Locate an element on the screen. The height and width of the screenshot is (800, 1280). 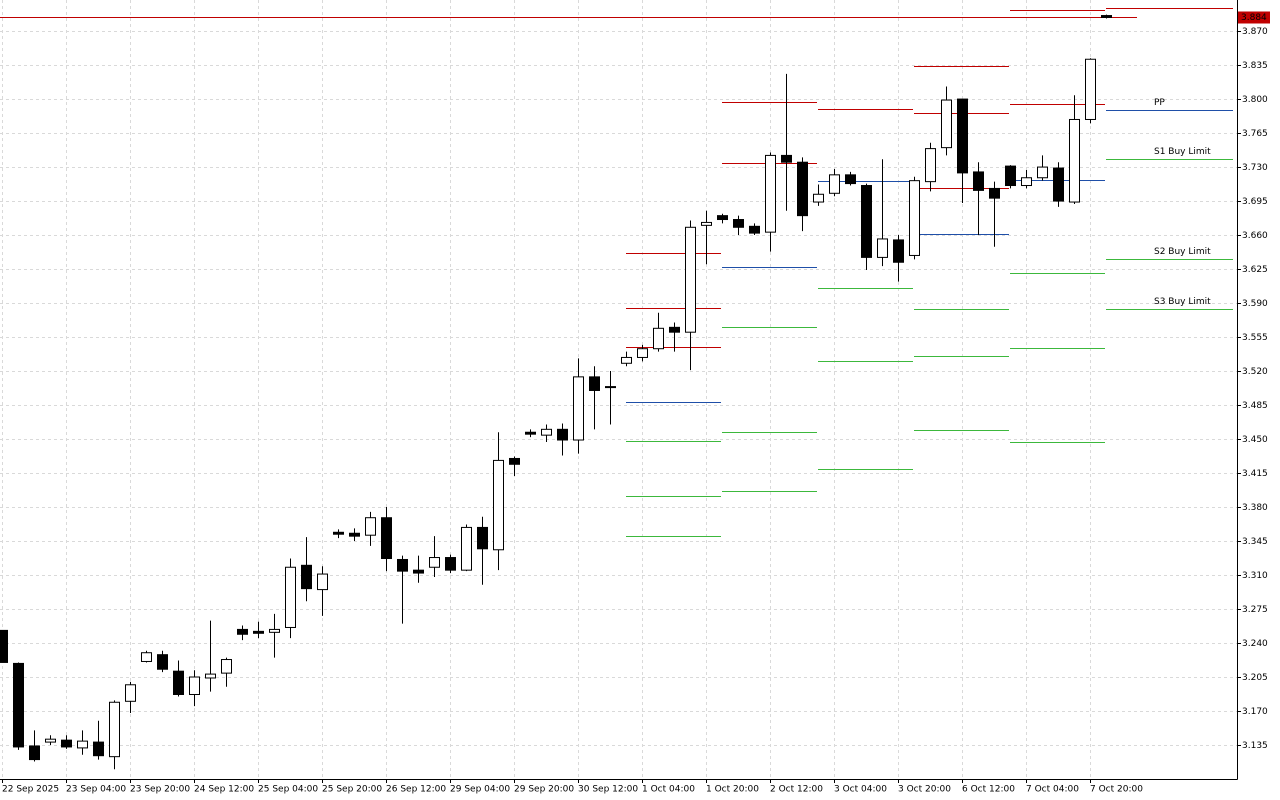
y-tick-label: 3.310 is located at coordinates (1255, 576).